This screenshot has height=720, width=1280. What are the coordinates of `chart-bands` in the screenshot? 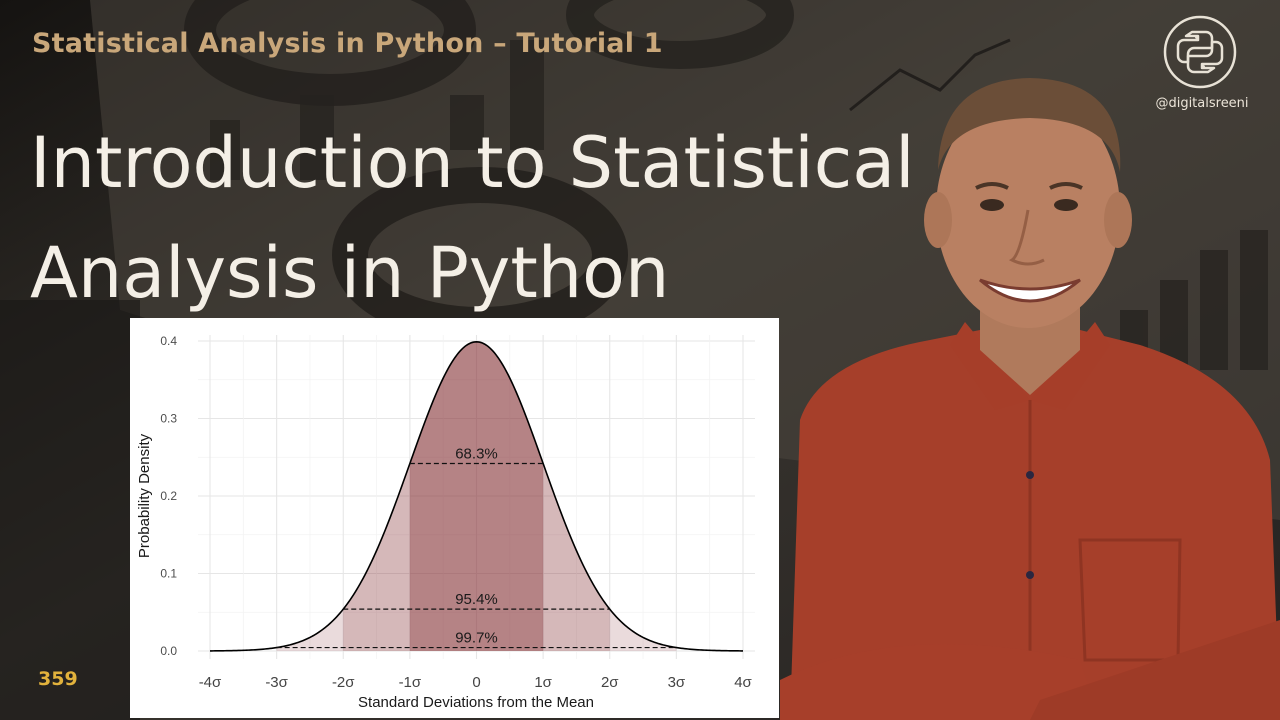 It's located at (476, 496).